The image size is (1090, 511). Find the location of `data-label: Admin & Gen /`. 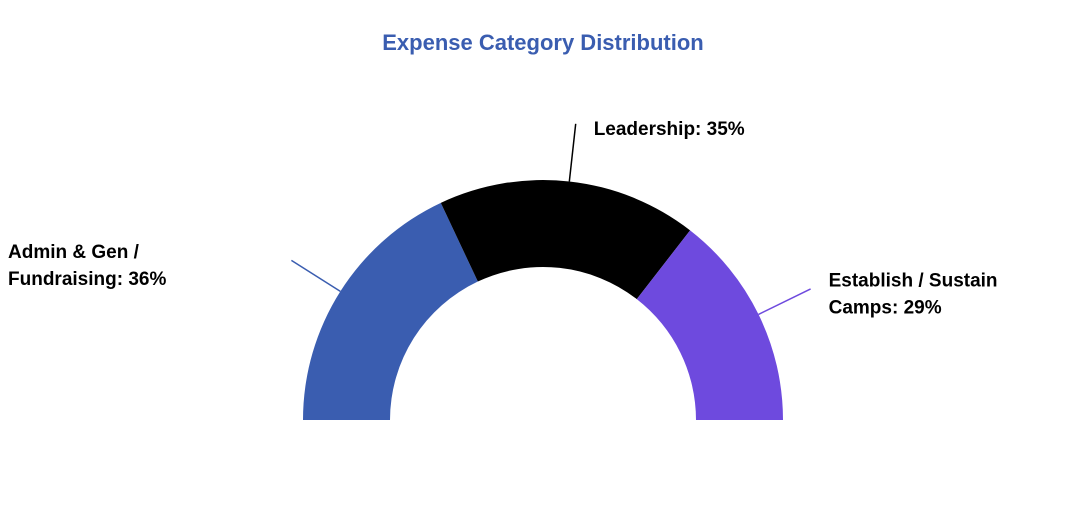

data-label: Admin & Gen / is located at coordinates (74, 252).